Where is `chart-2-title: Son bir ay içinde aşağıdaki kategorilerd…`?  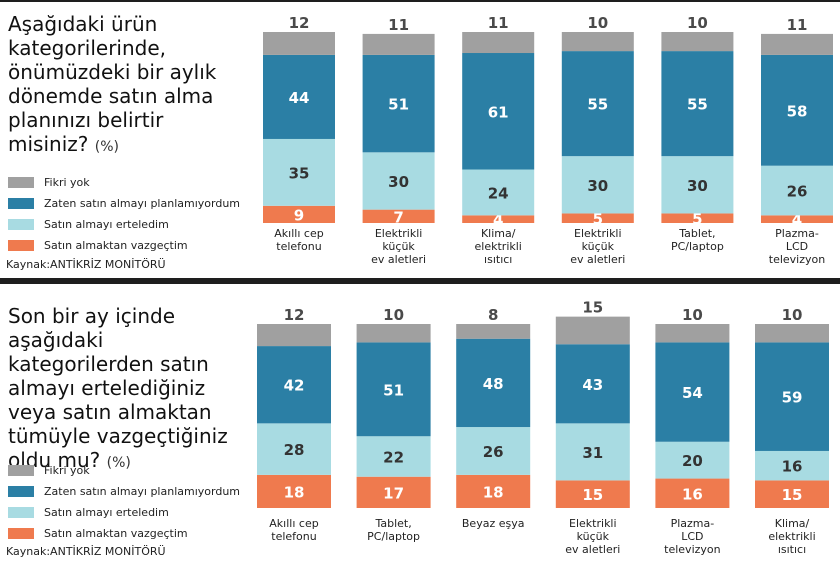 chart-2-title: Son bir ay içinde aşağıdaki kategorilerd… is located at coordinates (128, 389).